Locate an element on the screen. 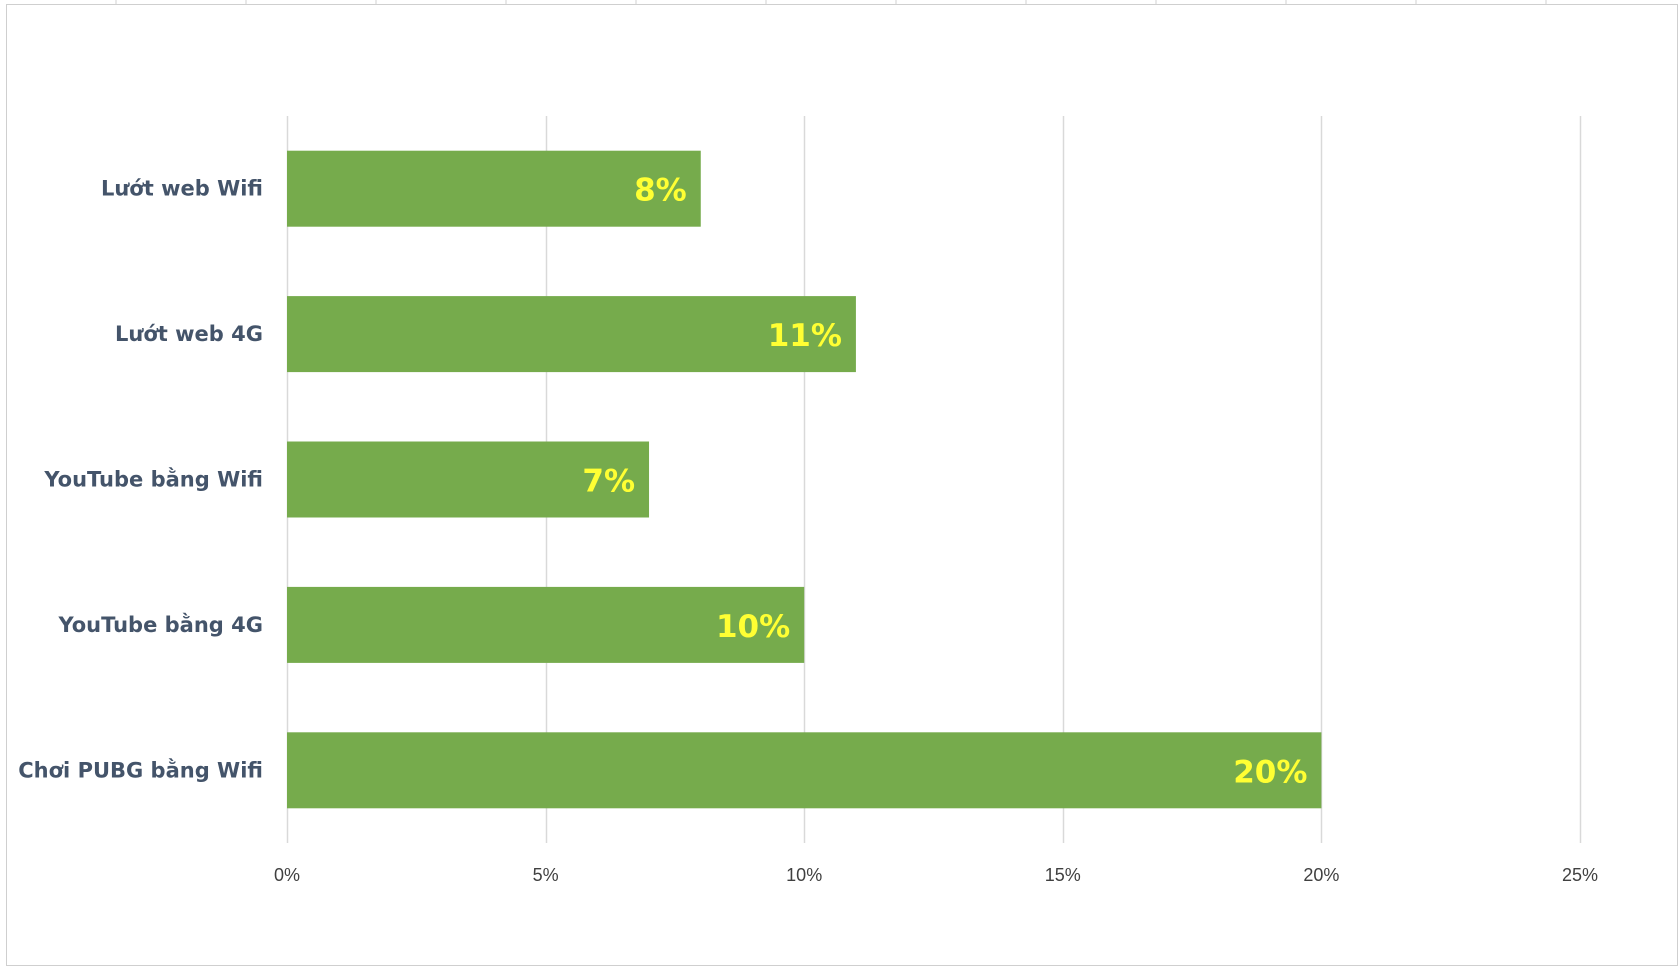 This screenshot has width=1680, height=970. category-label: Lướt web Wifi is located at coordinates (182, 189).